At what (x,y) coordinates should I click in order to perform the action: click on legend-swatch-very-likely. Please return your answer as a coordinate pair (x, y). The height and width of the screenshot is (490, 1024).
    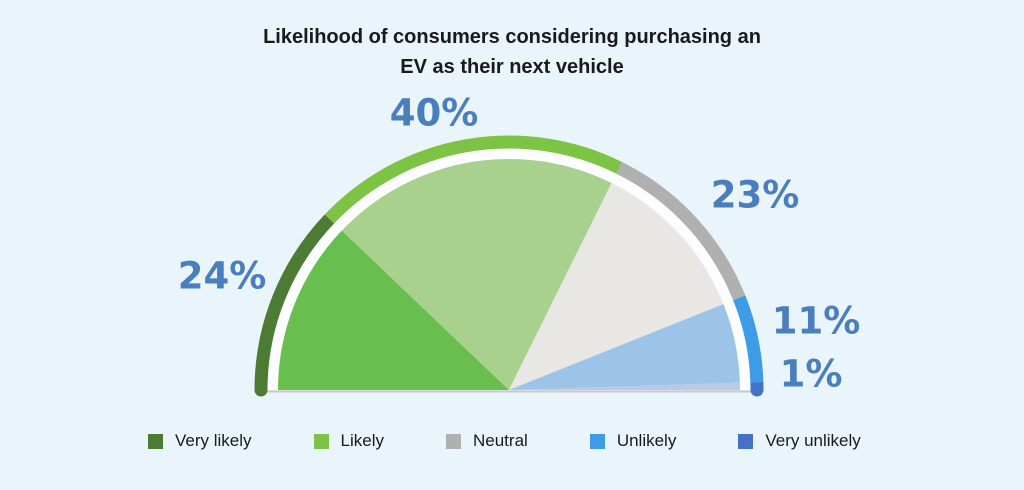
    Looking at the image, I should click on (155, 441).